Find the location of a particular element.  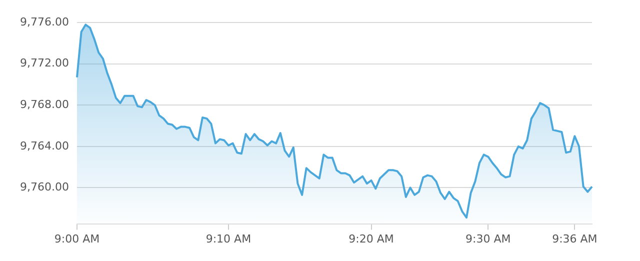

y-tick-label: 9,776.00 is located at coordinates (44, 21).